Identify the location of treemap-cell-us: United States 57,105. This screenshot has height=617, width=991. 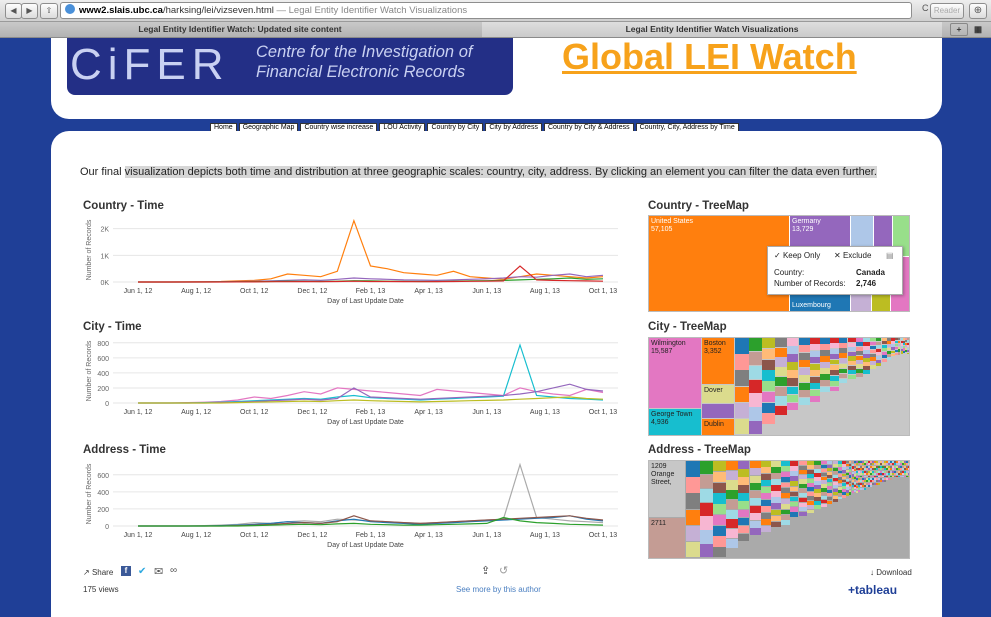
(719, 263).